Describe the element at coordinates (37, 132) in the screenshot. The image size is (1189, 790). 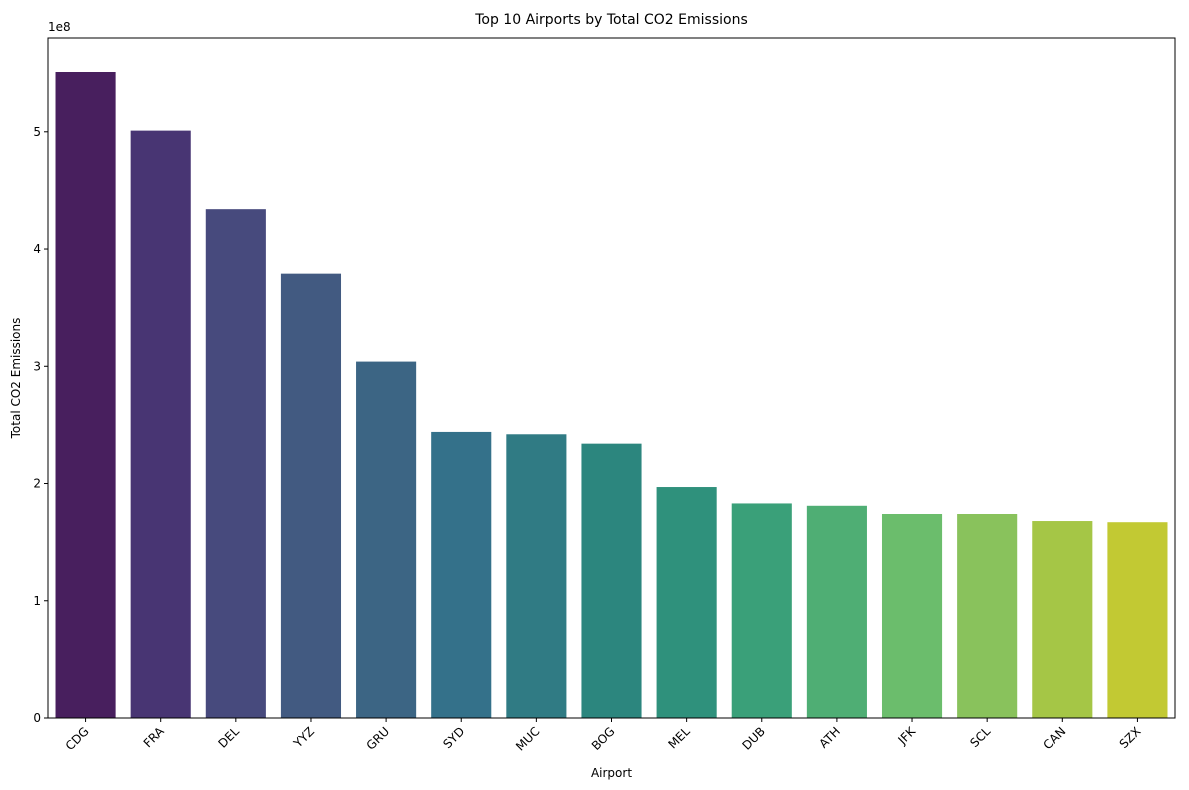
I see `y-tick-label: 5` at that location.